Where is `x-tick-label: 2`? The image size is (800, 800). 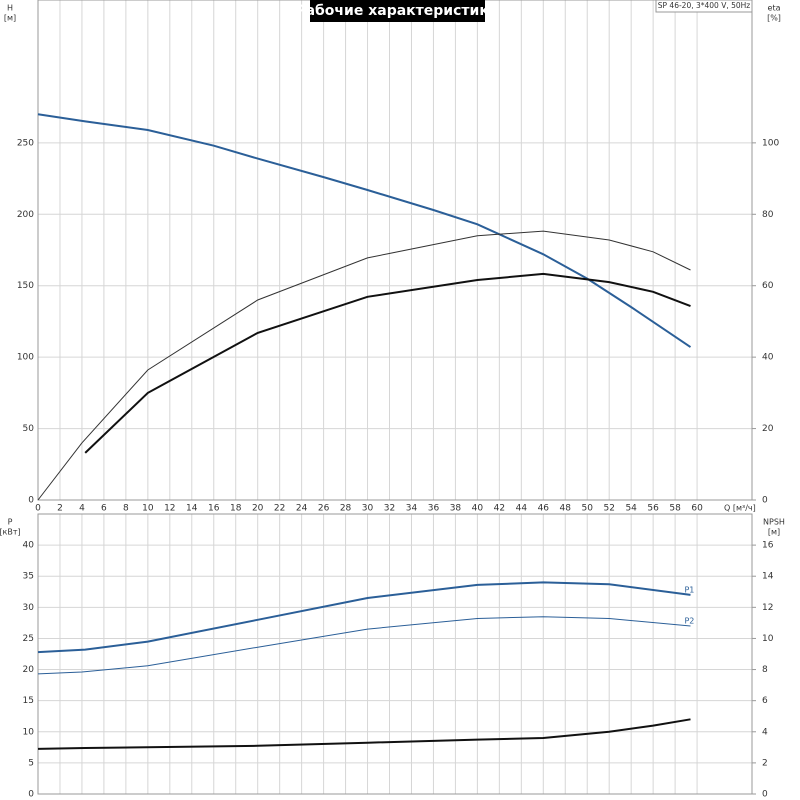
x-tick-label: 2 is located at coordinates (60, 509).